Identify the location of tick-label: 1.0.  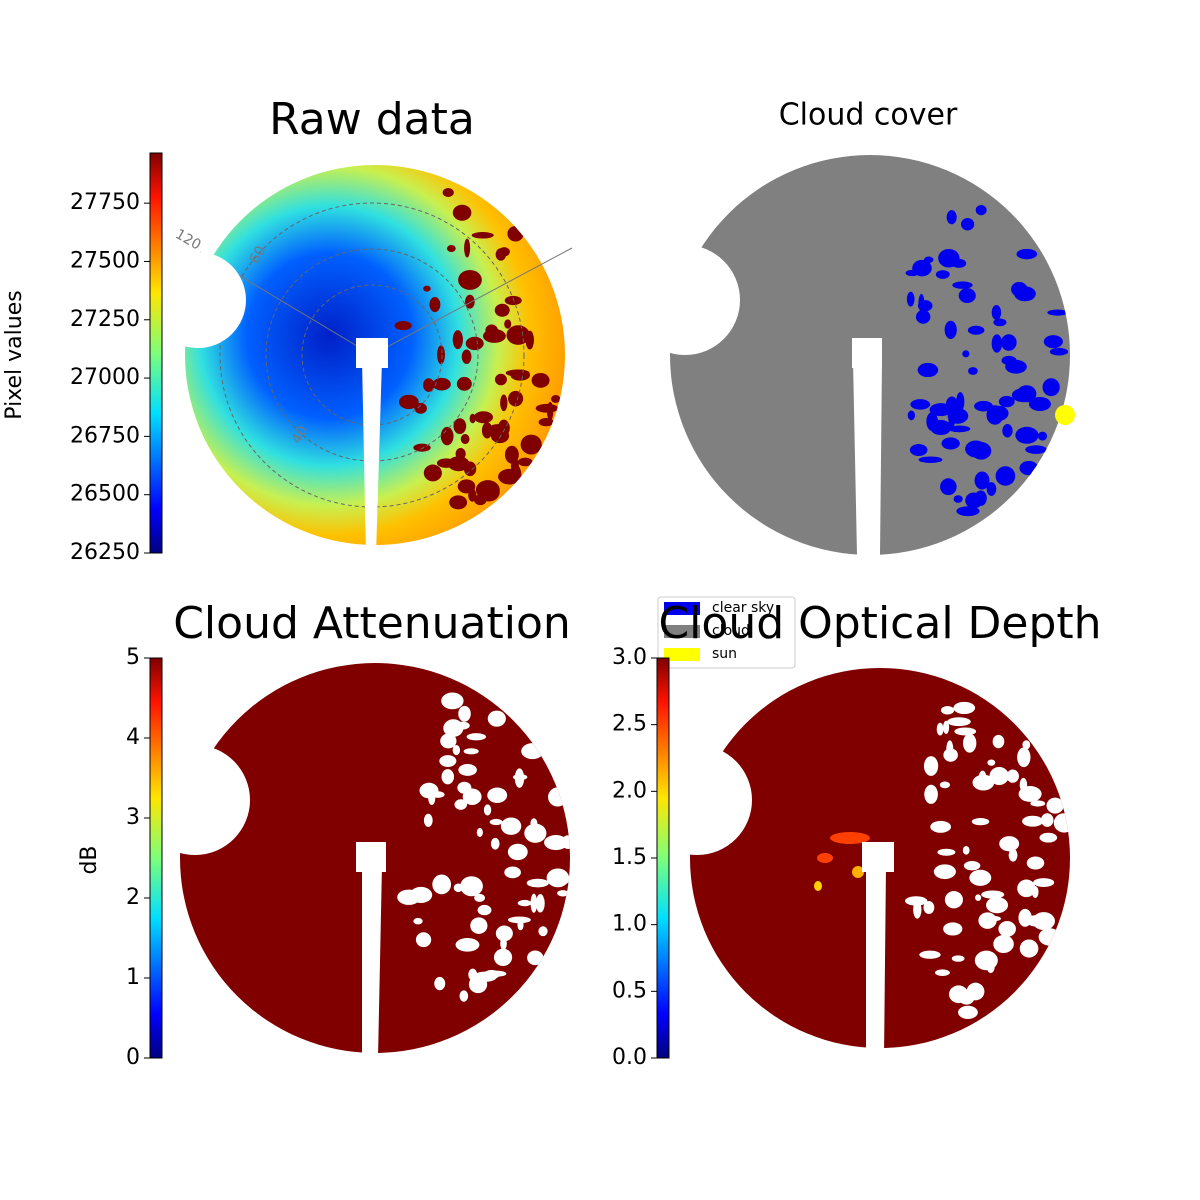
(629, 924).